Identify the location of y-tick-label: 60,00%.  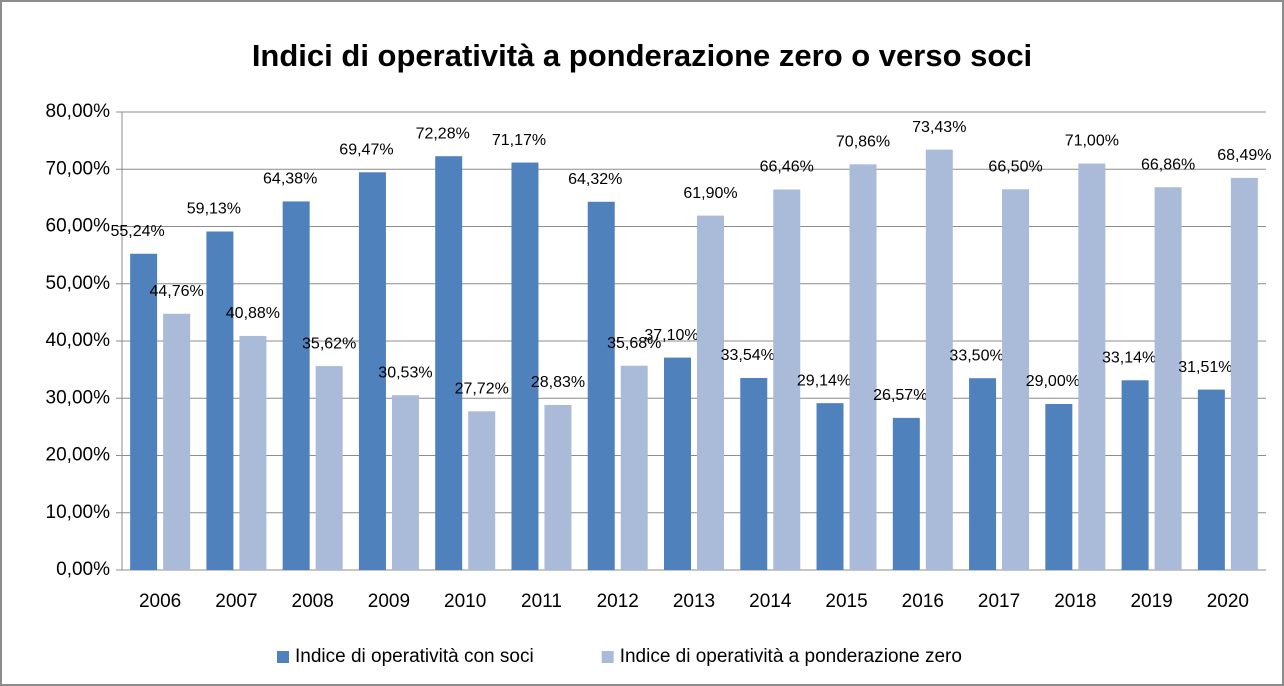
(78, 226).